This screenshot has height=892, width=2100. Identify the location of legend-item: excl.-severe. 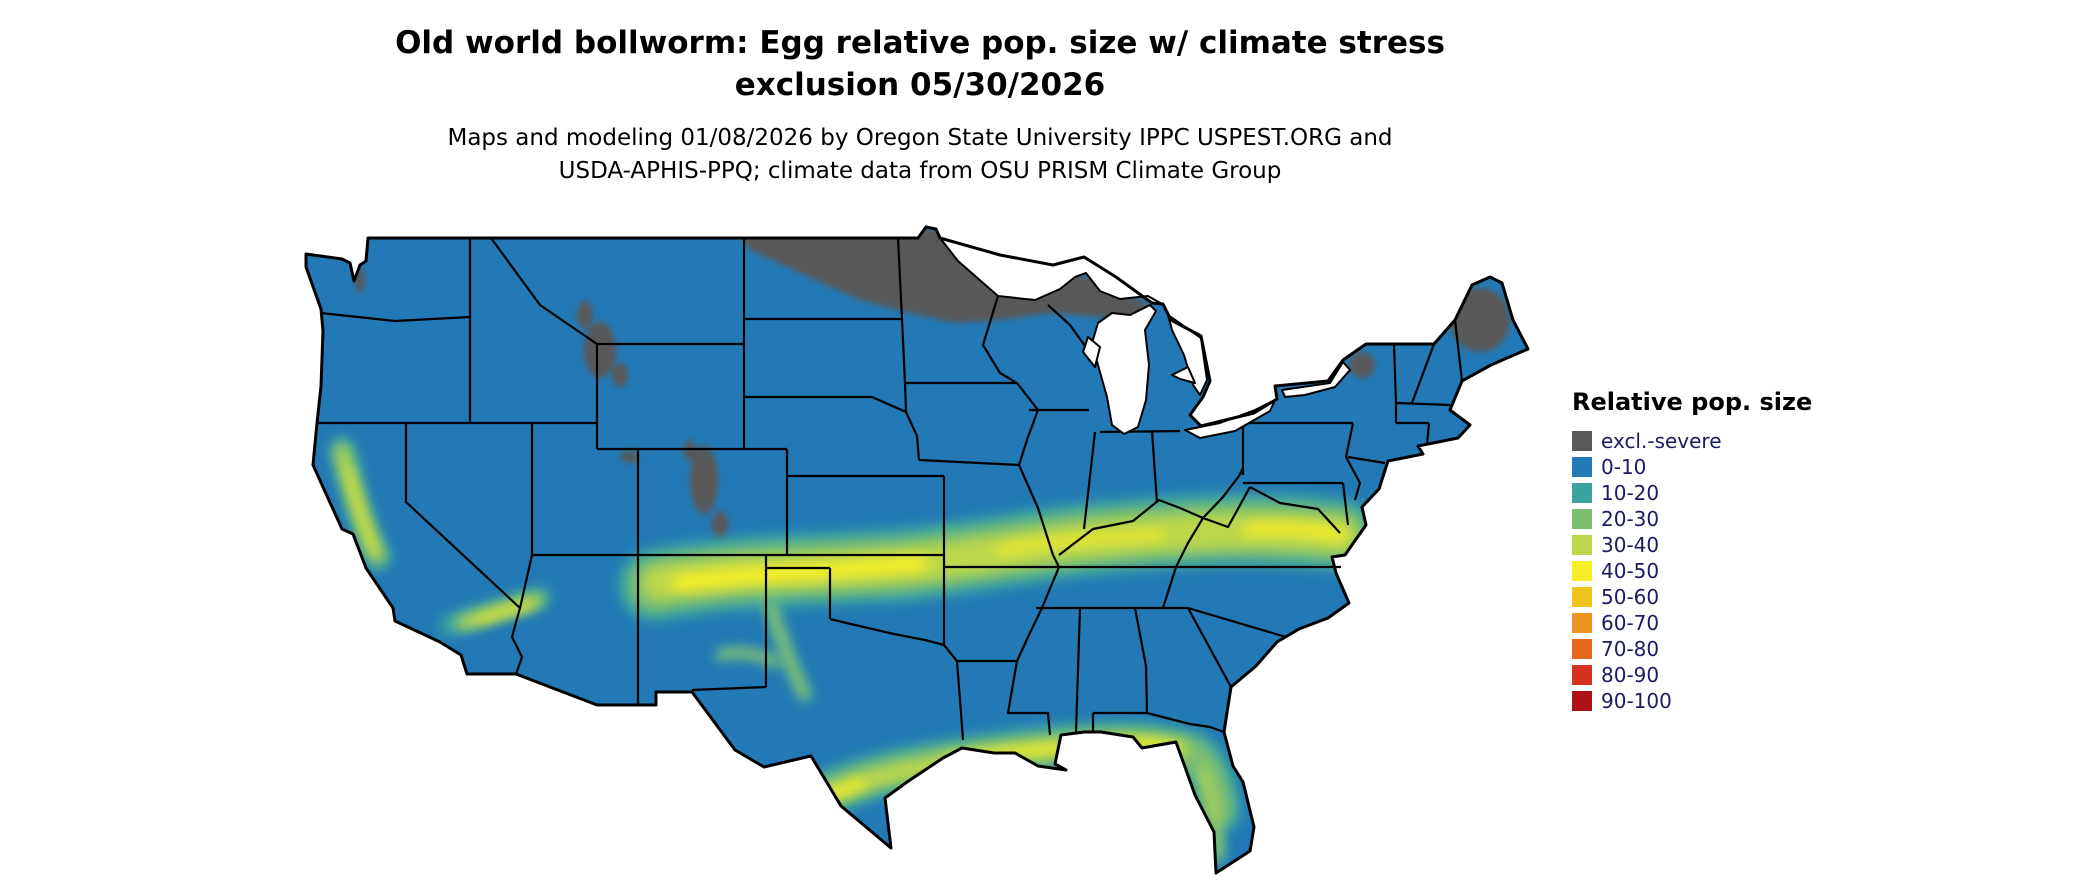
(1692, 441).